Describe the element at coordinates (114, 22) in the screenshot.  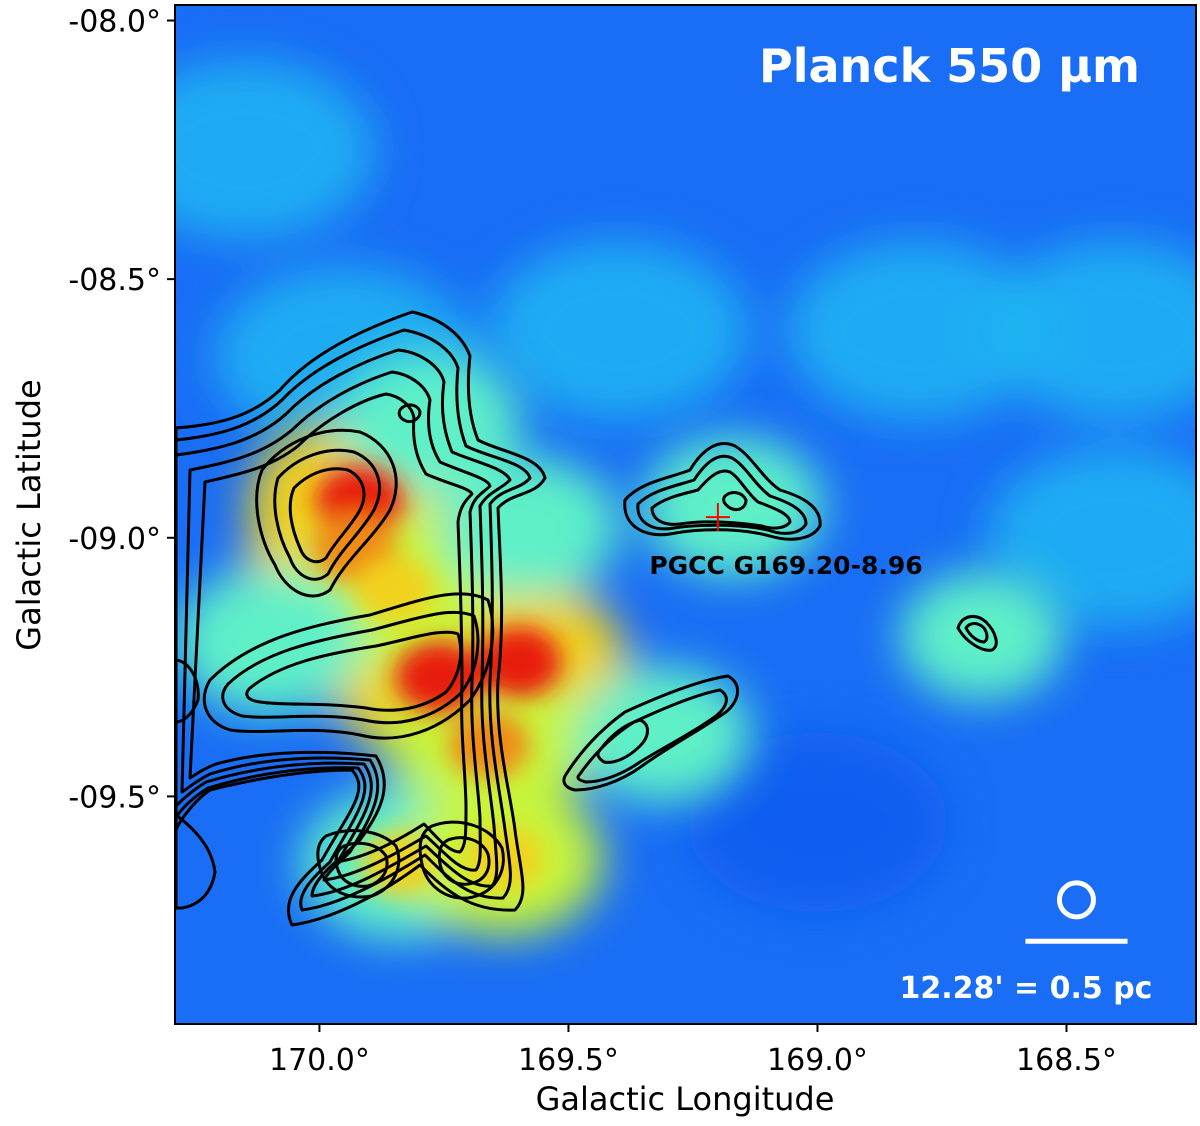
I see `y-tick-label-0: -08.0°` at that location.